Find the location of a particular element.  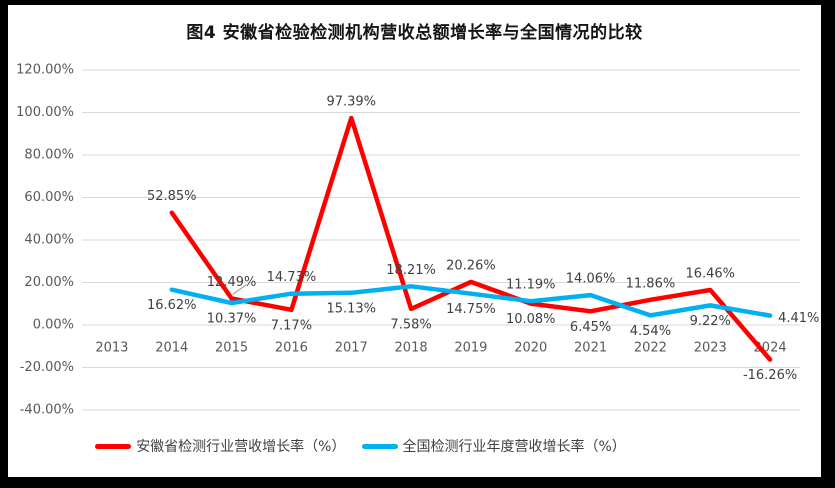

data-label: 20.26% is located at coordinates (471, 265).